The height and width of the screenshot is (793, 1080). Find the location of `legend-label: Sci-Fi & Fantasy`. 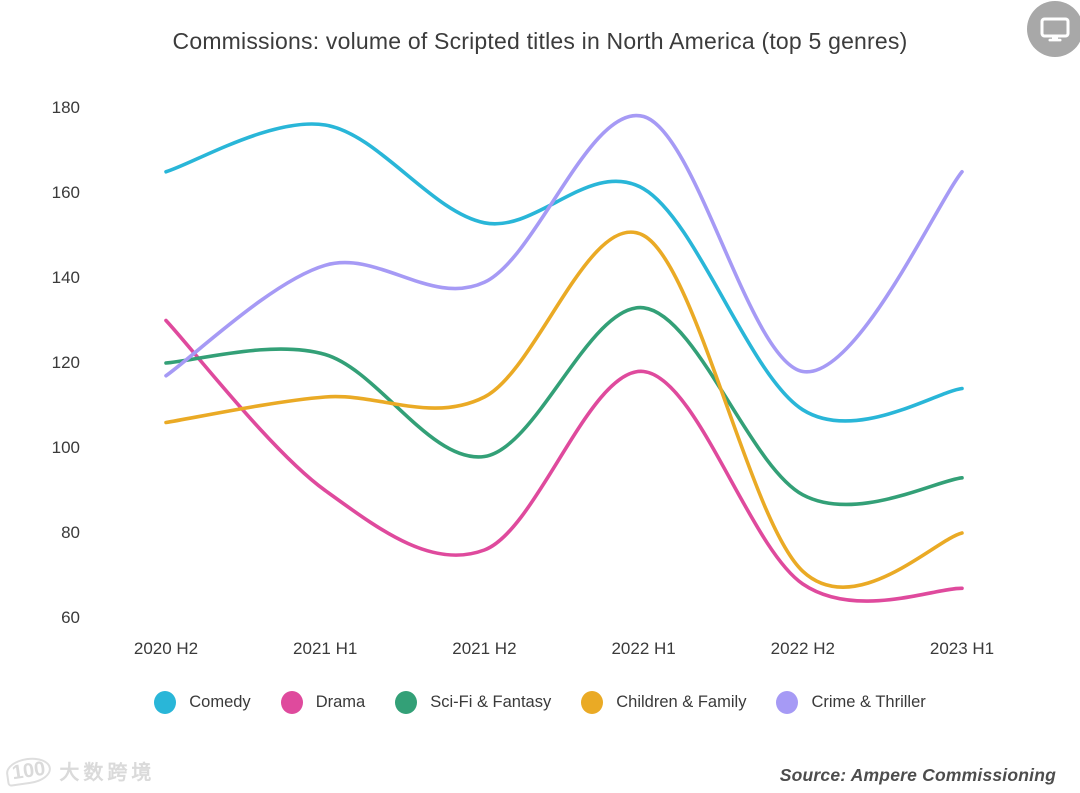

legend-label: Sci-Fi & Fantasy is located at coordinates (491, 702).